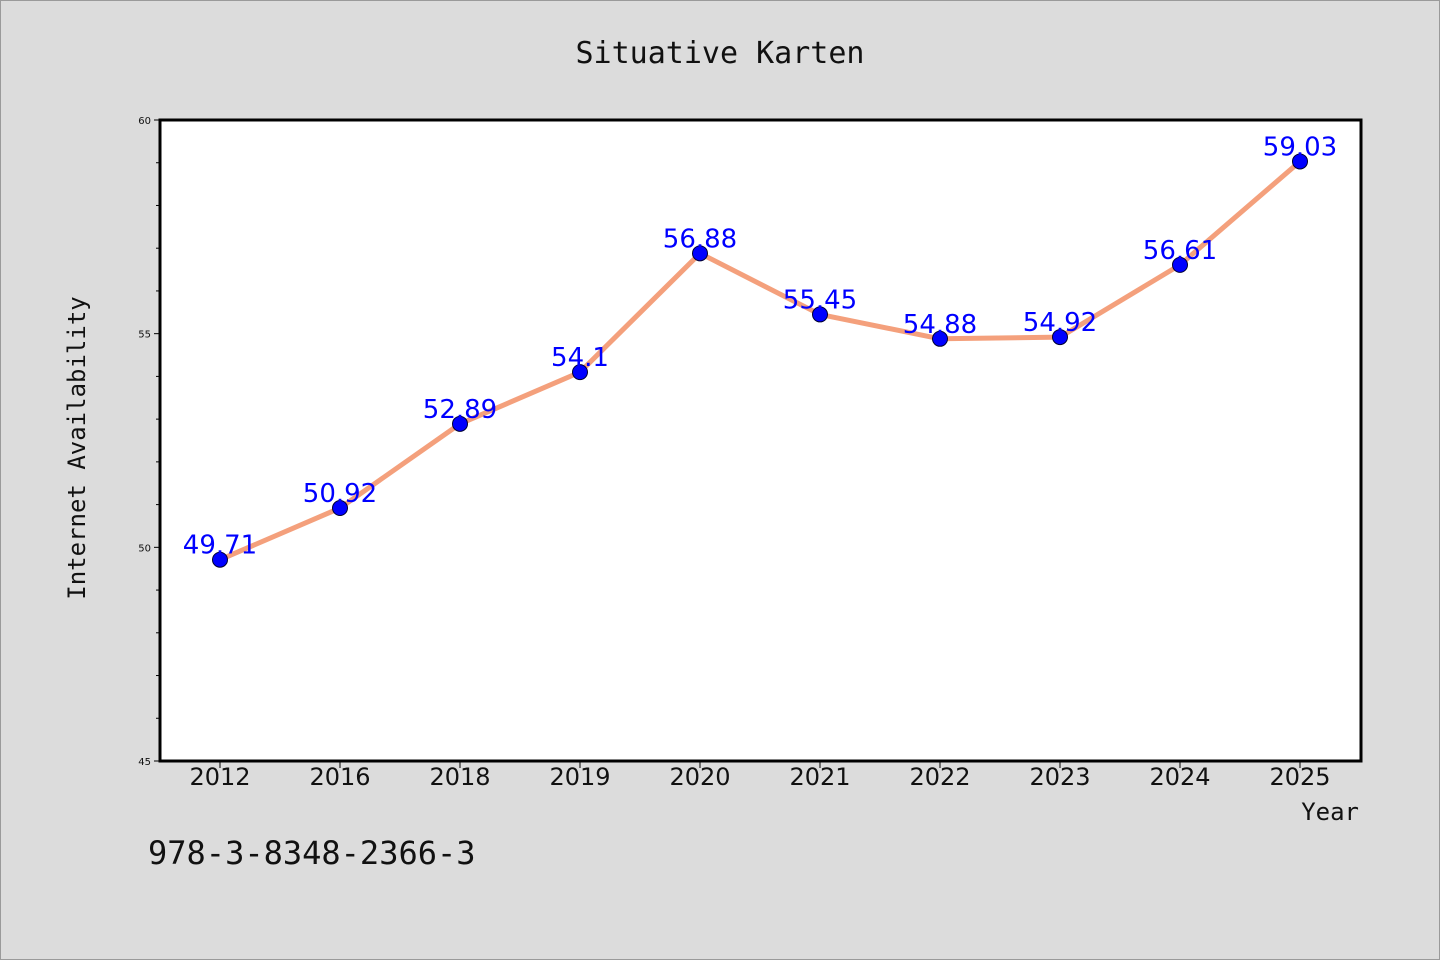 Image resolution: width=1440 pixels, height=960 pixels. What do you see at coordinates (939, 777) in the screenshot?
I see `x-tick-label: 2022` at bounding box center [939, 777].